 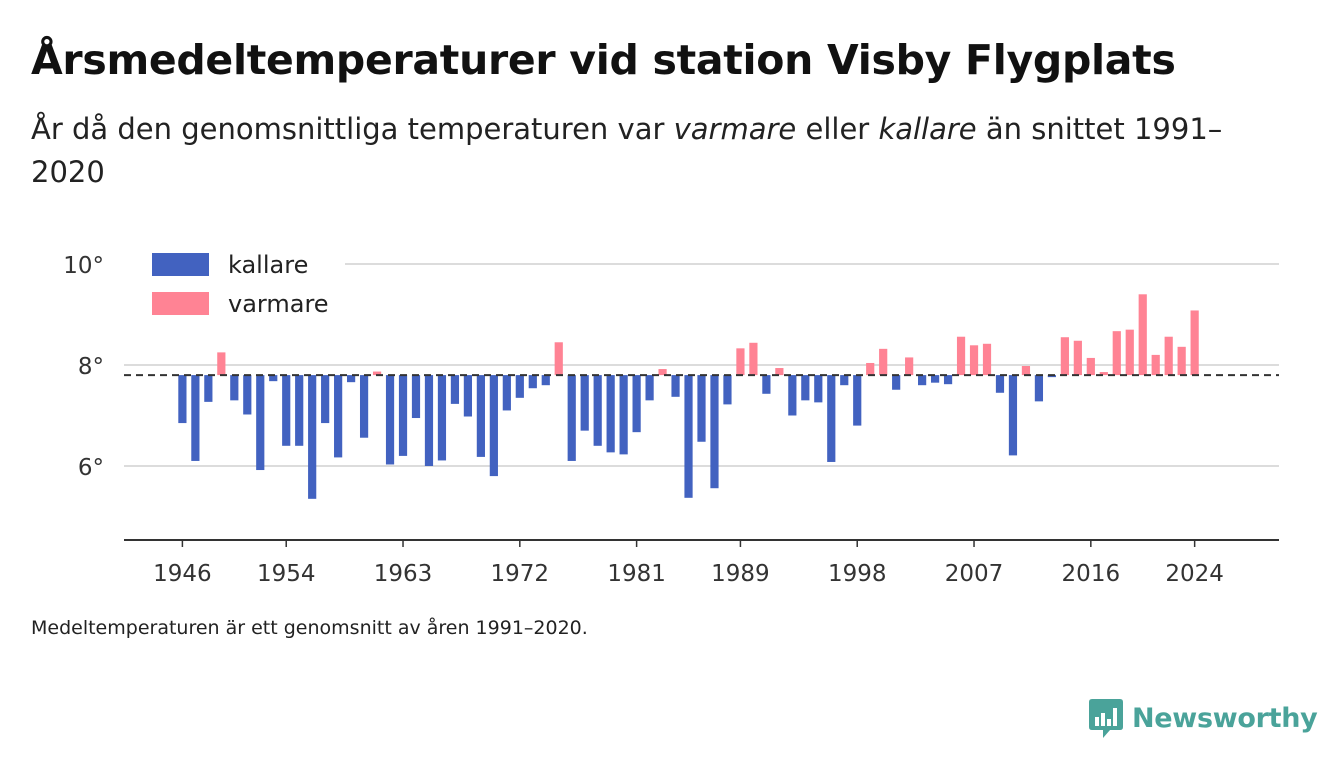 What do you see at coordinates (1103, 374) in the screenshot?
I see `bar-2017` at bounding box center [1103, 374].